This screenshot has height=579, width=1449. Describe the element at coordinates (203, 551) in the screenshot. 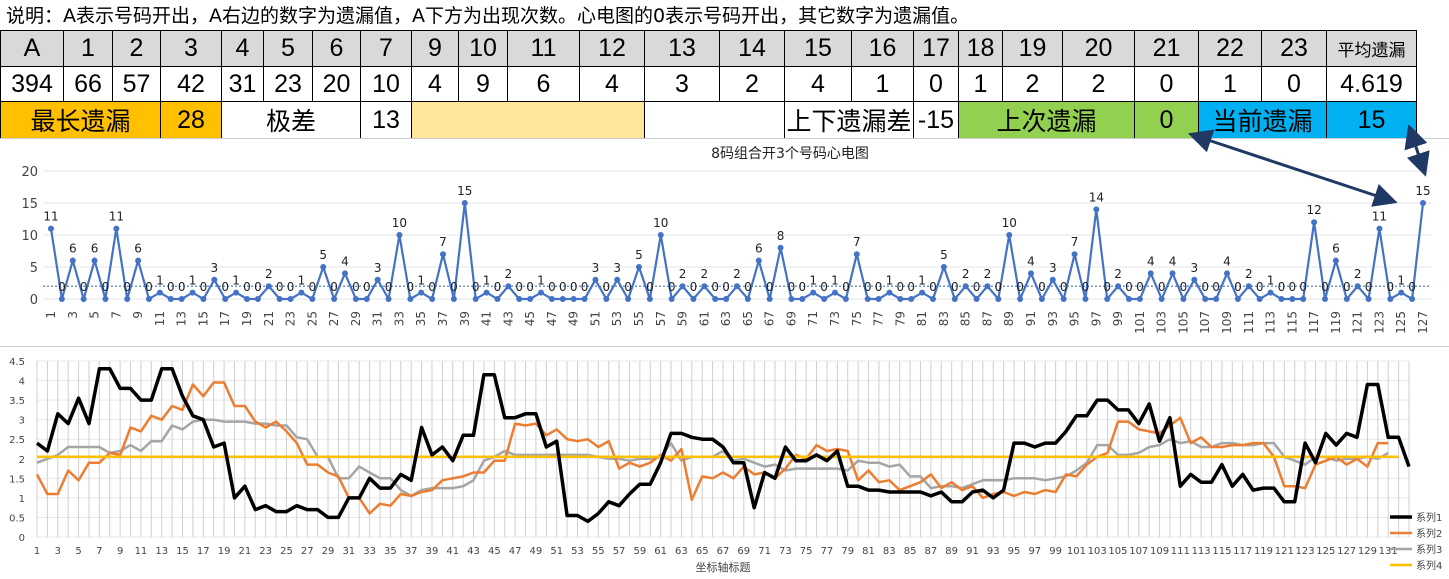

I see `x-tick-label: 17` at that location.